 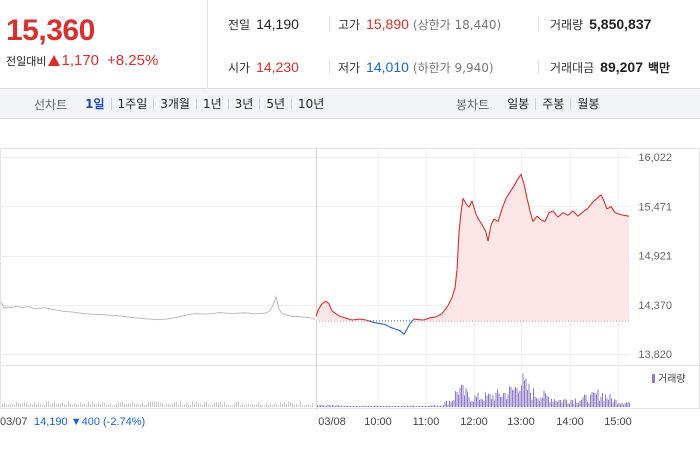 I want to click on tab-10y: 10년, so click(x=310, y=104).